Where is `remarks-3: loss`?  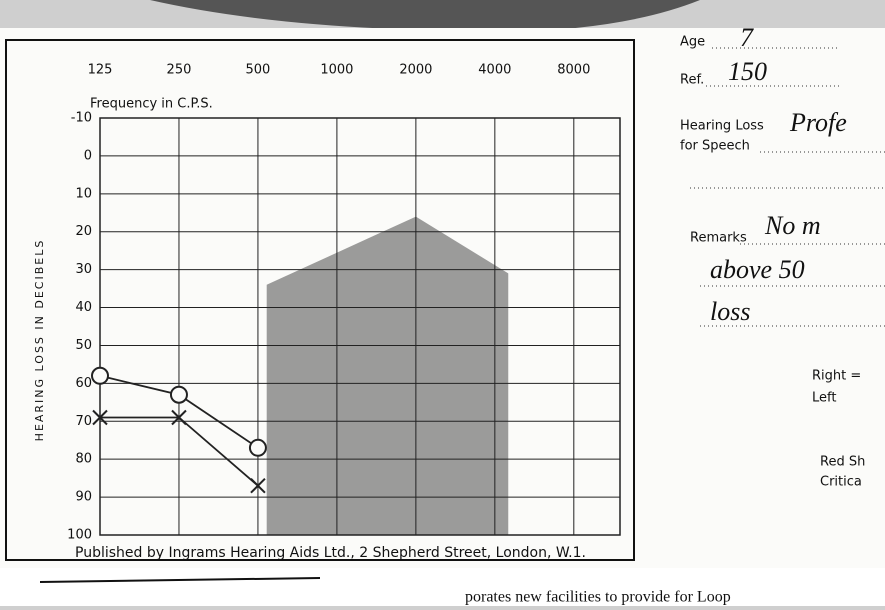
remarks-3: loss is located at coordinates (730, 311).